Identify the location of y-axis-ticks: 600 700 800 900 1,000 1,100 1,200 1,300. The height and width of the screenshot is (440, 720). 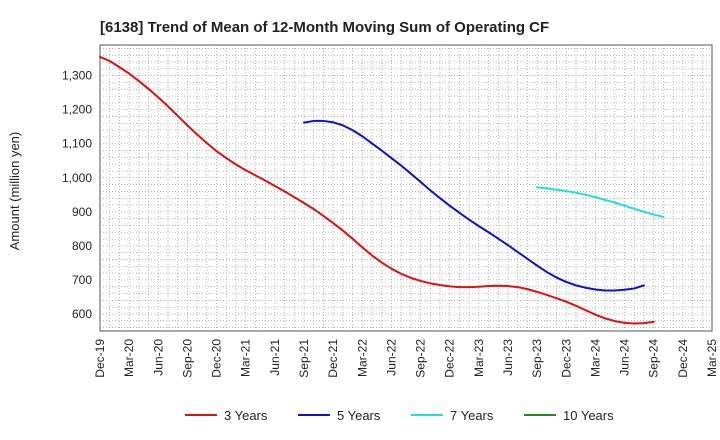
(77, 195).